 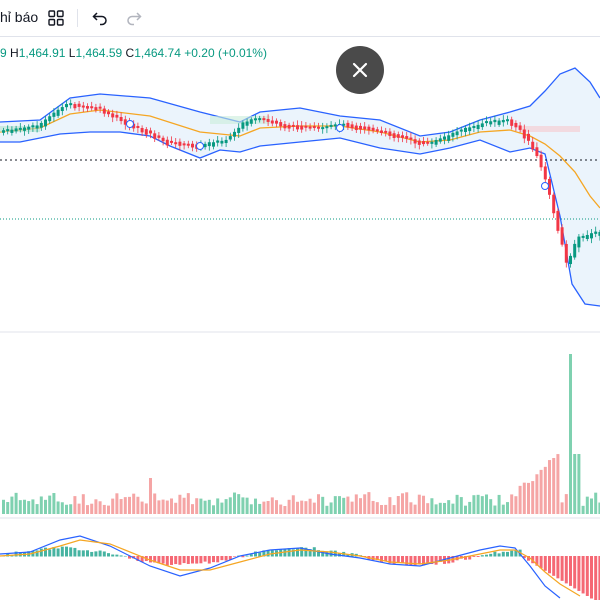 What do you see at coordinates (134, 18) in the screenshot?
I see `redo-button` at bounding box center [134, 18].